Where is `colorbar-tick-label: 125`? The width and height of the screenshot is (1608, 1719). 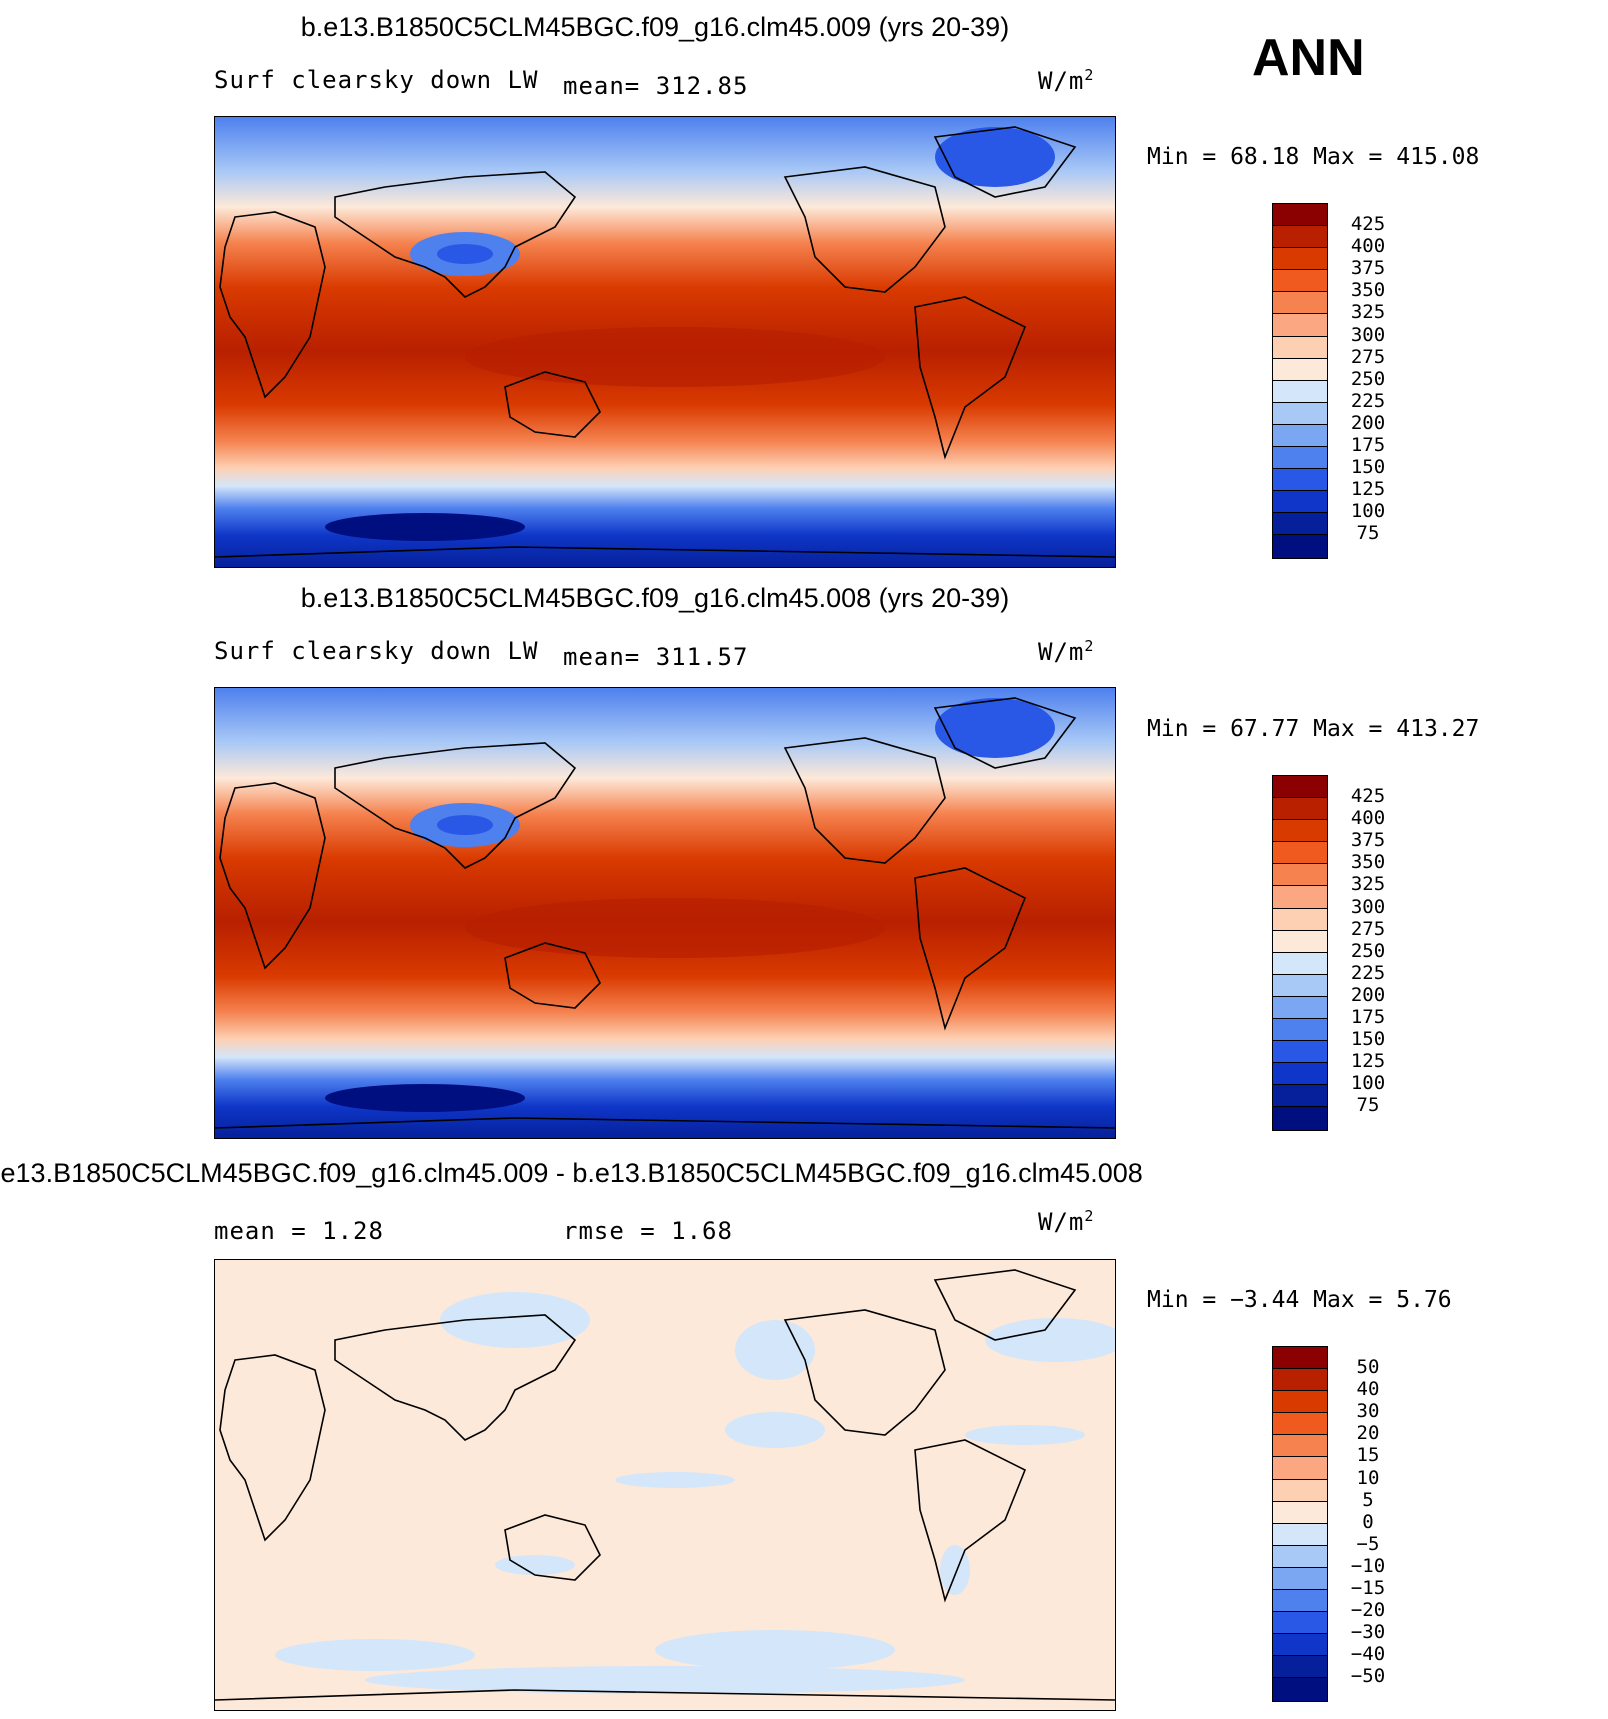
colorbar-tick-label: 125 is located at coordinates (1368, 1061).